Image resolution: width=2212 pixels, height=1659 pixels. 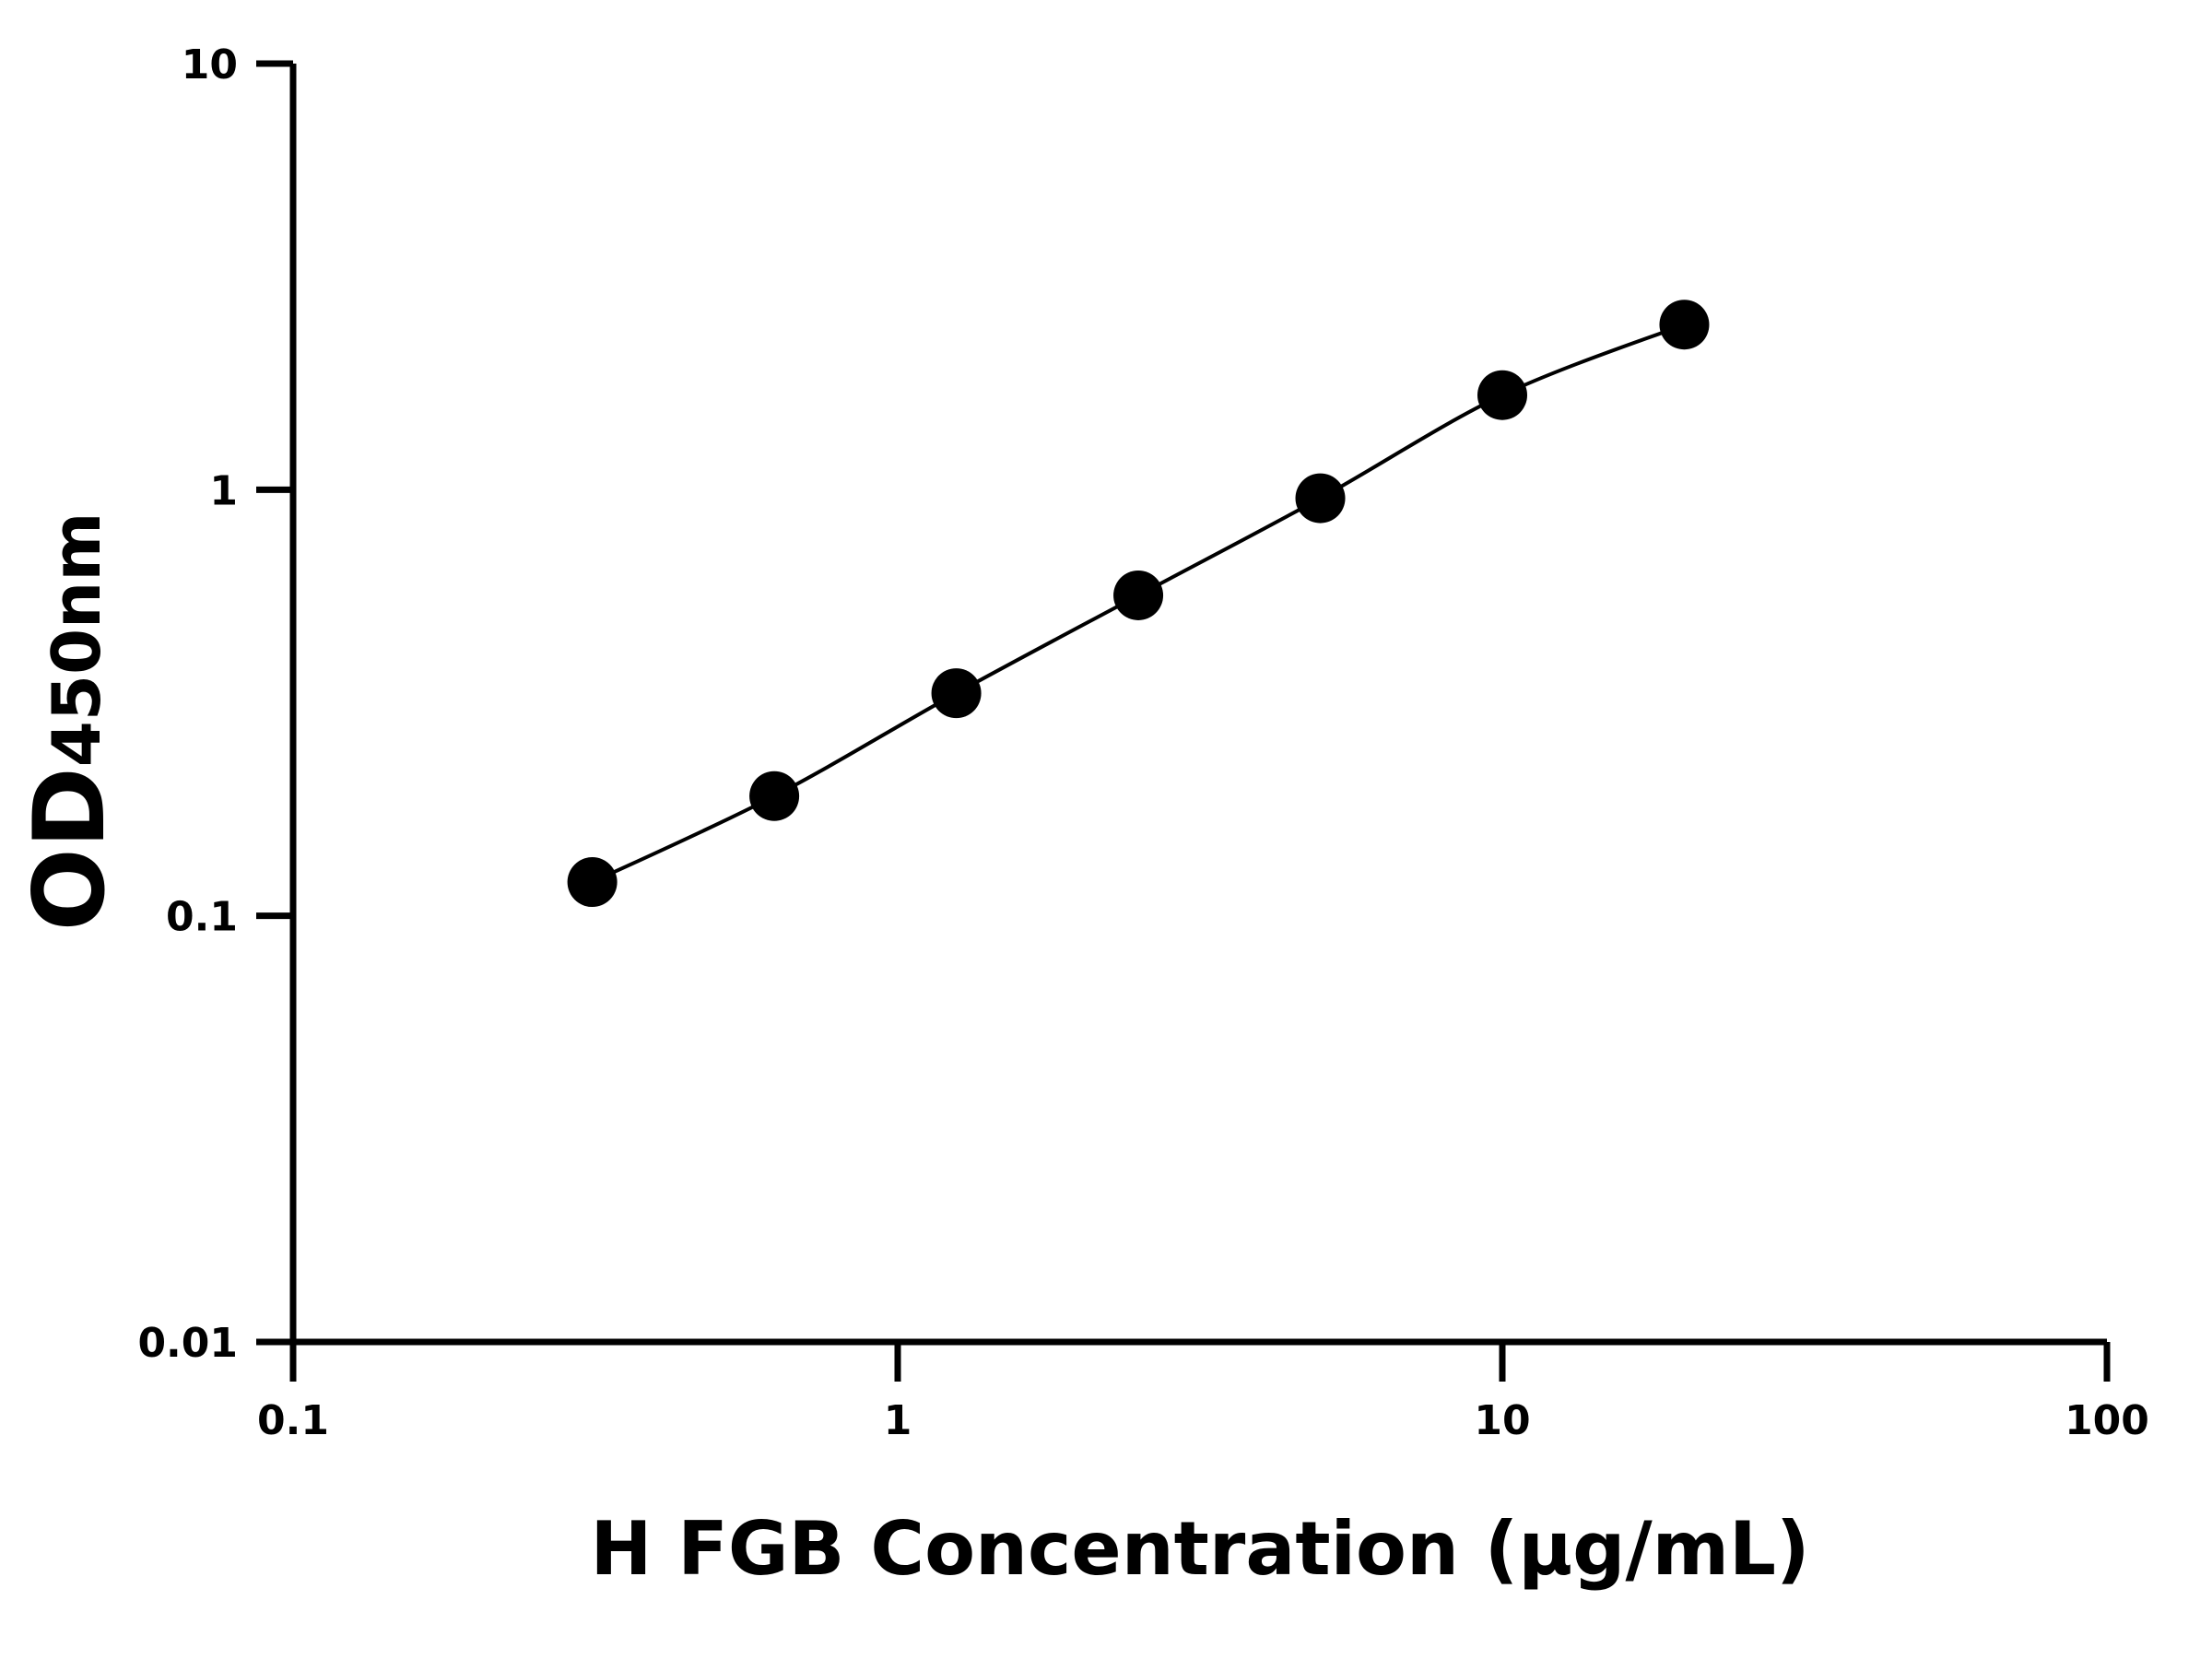 What do you see at coordinates (293, 1420) in the screenshot?
I see `x-tick-label: 0.1` at bounding box center [293, 1420].